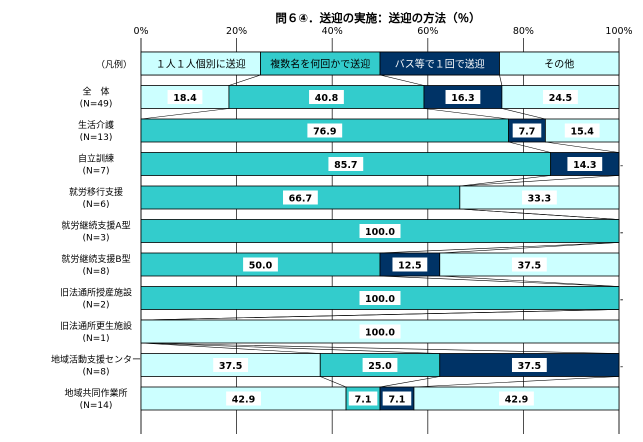 The height and width of the screenshot is (442, 643). Describe the element at coordinates (382, 31) in the screenshot. I see `x-axis-ticks: 0% 20% 40% 60% 80% 100%` at that location.